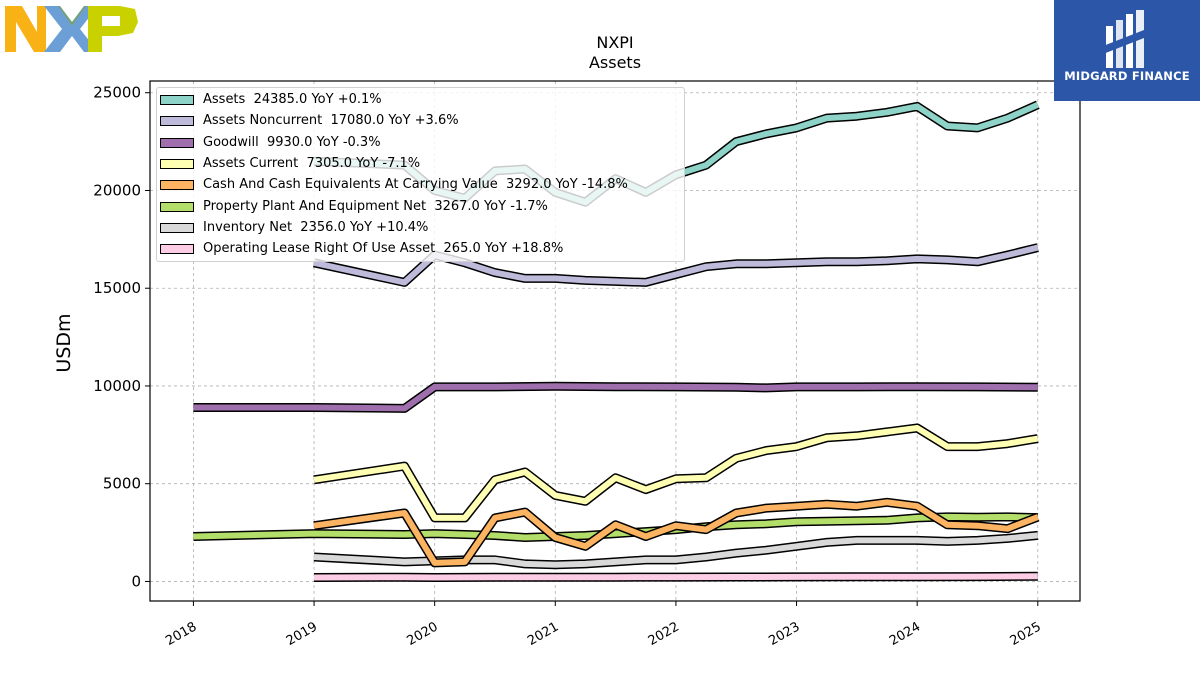  Describe the element at coordinates (423, 634) in the screenshot. I see `x-tick-label: 2020` at that location.